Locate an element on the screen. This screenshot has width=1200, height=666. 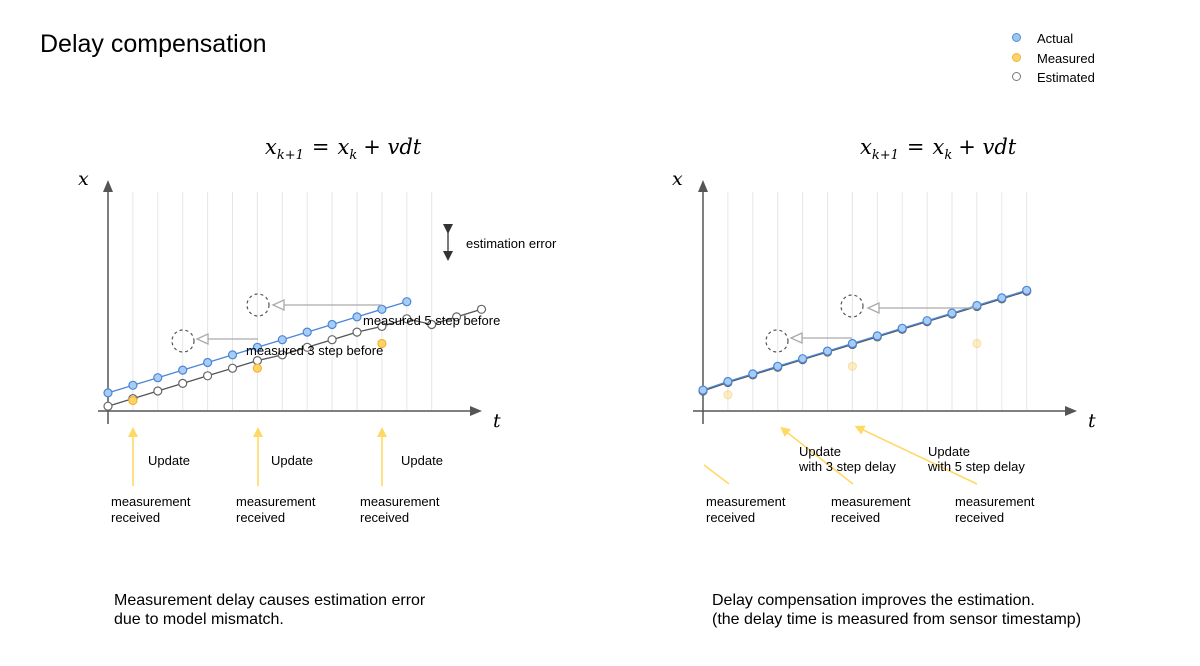
left-x-axis-label: t is located at coordinates (497, 421).